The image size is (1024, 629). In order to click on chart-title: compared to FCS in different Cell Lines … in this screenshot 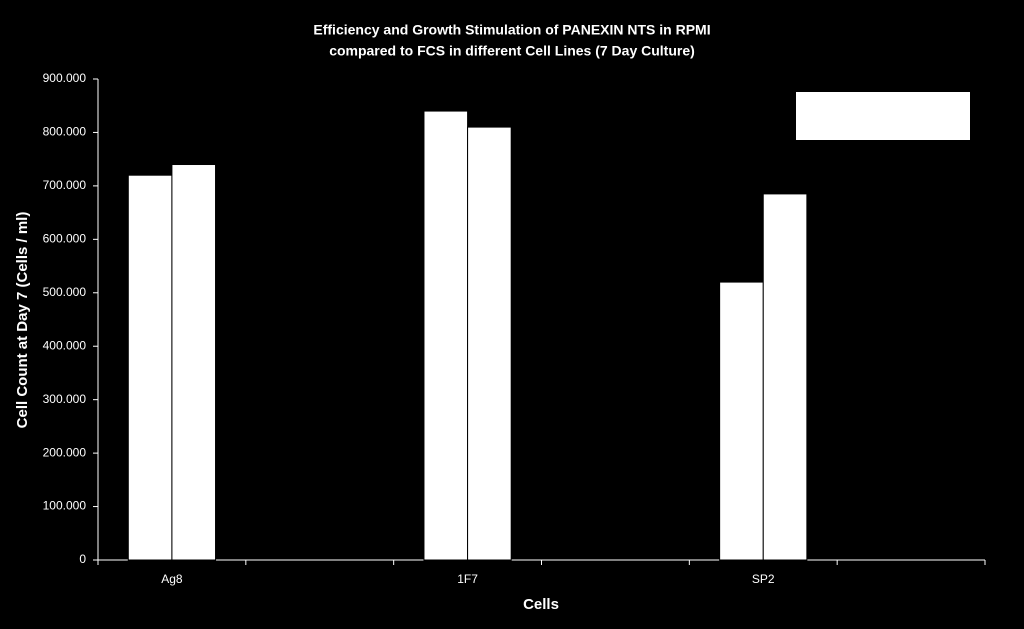, I will do `click(512, 51)`.